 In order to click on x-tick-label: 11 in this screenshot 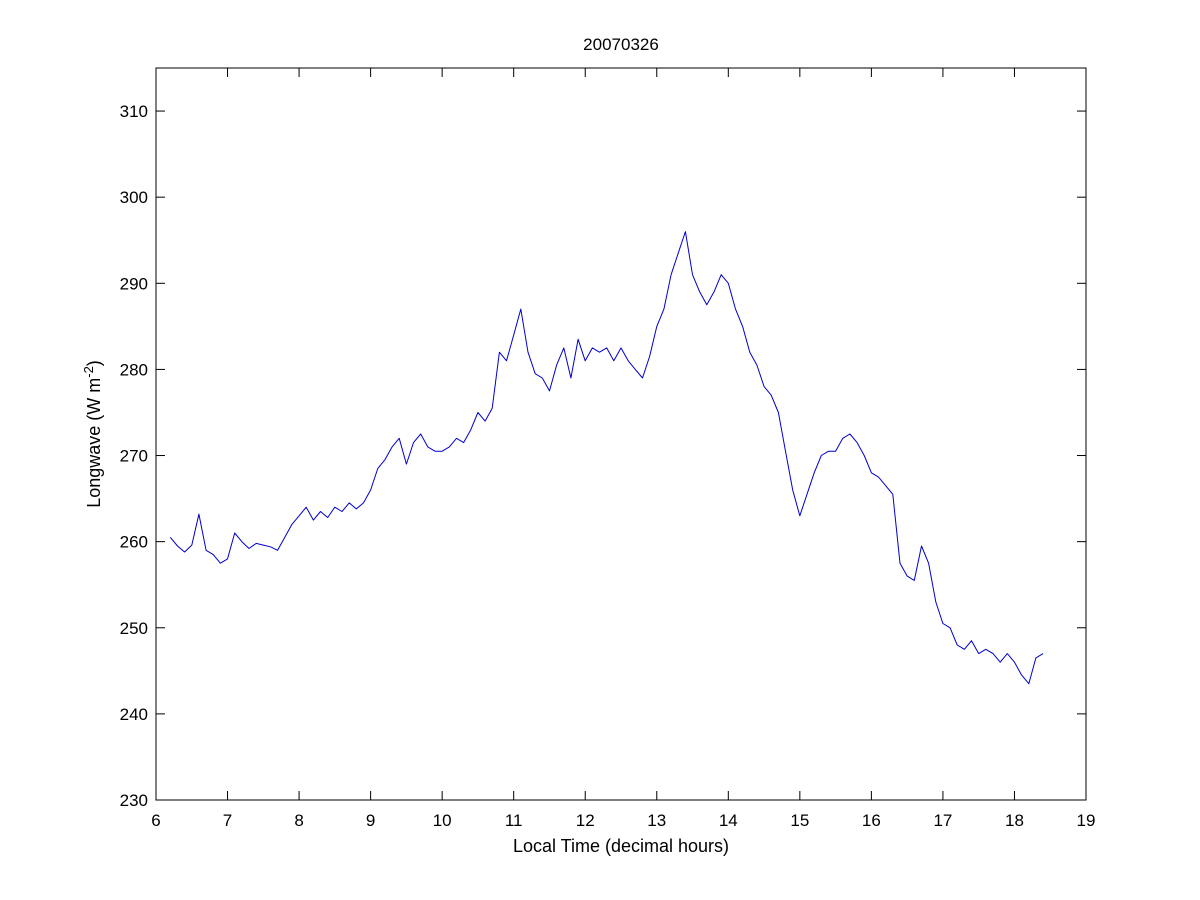, I will do `click(514, 820)`.